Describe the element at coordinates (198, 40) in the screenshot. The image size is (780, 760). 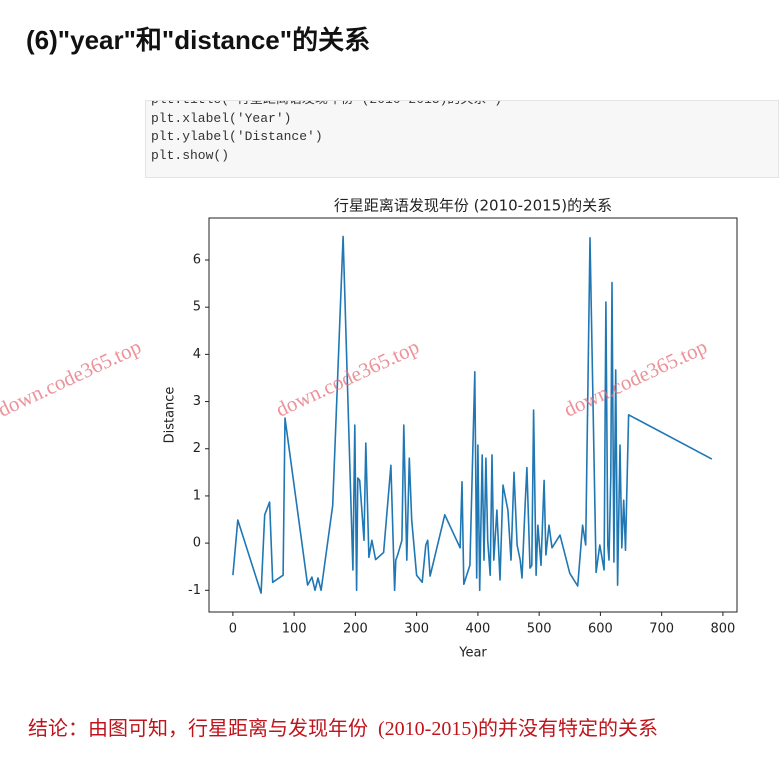
I see `heading: (6)"year"和"distance"的关系` at that location.